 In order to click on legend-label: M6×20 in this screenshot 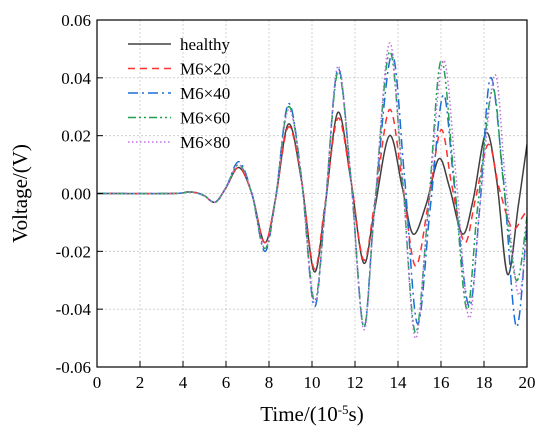, I will do `click(205, 69)`.